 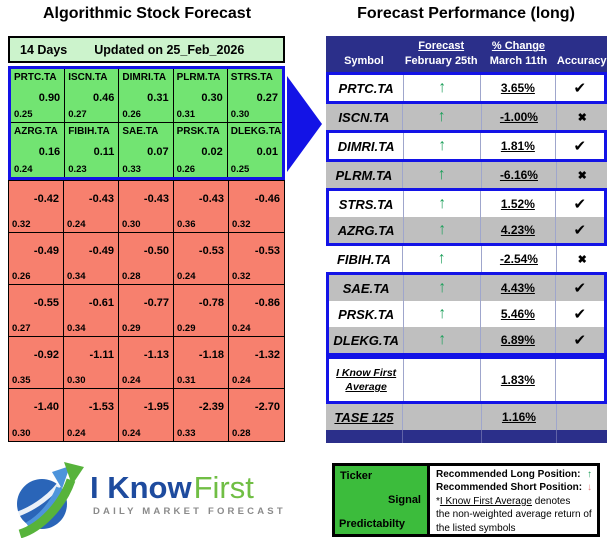 I want to click on symbol-cell: STRS.TA, so click(x=366, y=204).